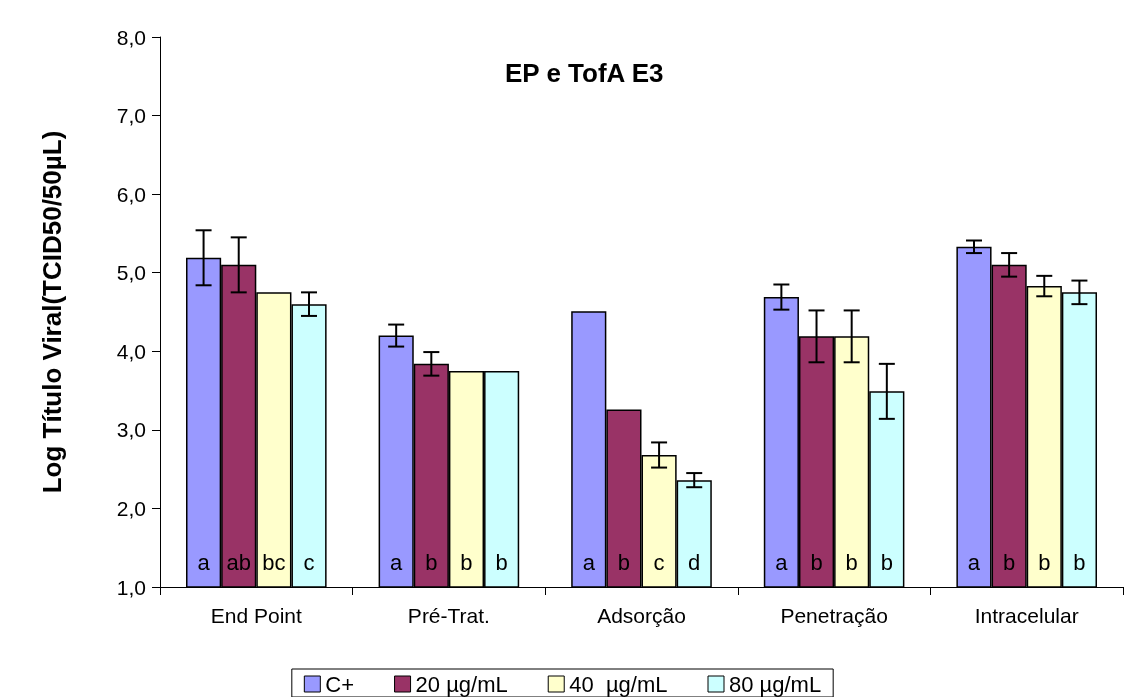 The height and width of the screenshot is (697, 1125). What do you see at coordinates (1026, 615) in the screenshot?
I see `x-tick-label: Intracelular` at bounding box center [1026, 615].